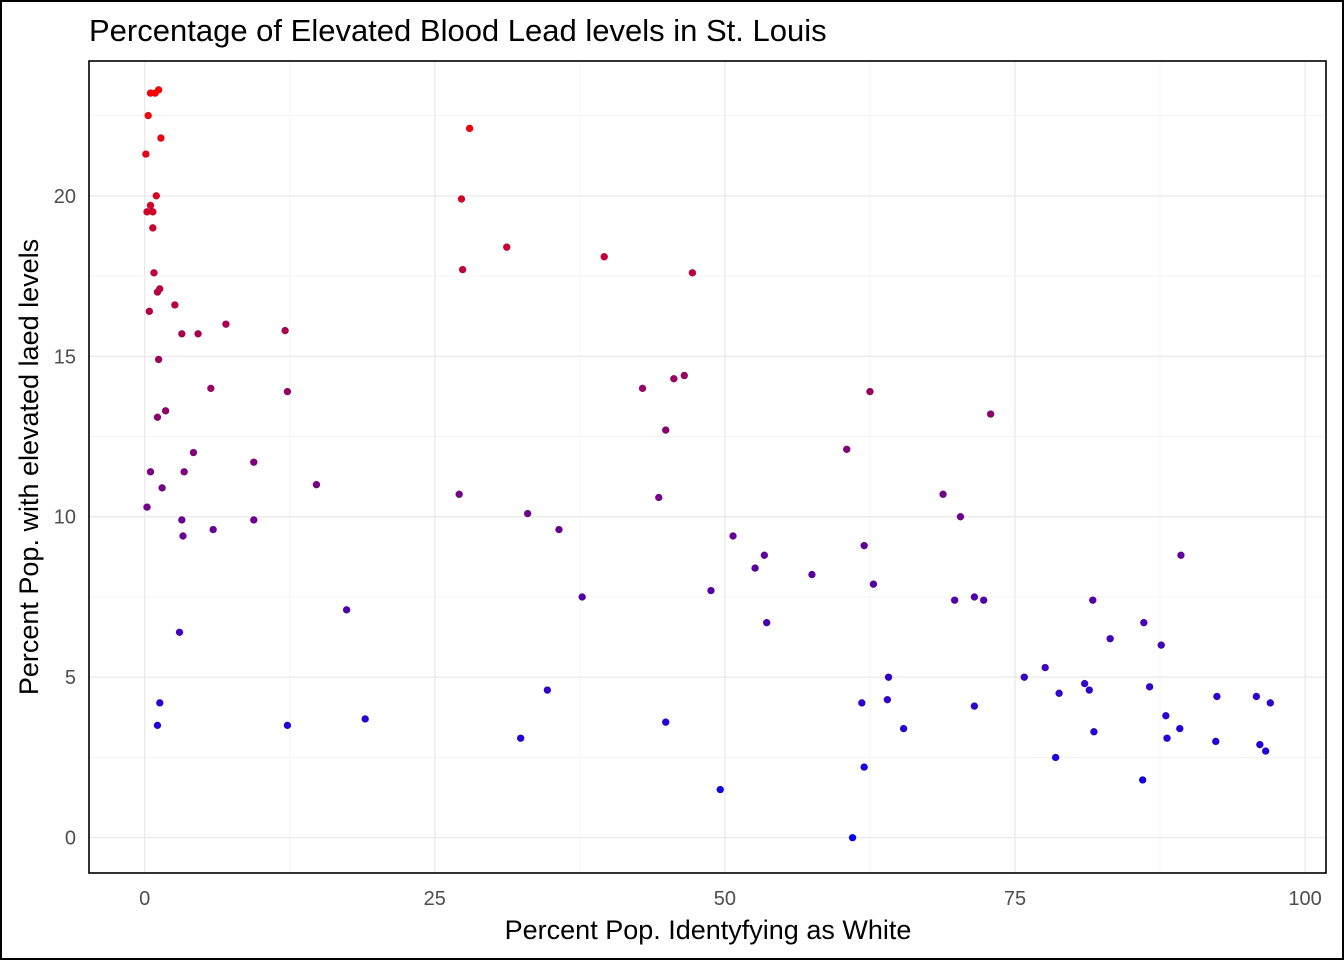 The image size is (1344, 960). Describe the element at coordinates (65, 518) in the screenshot. I see `y-tick-label: 10` at that location.